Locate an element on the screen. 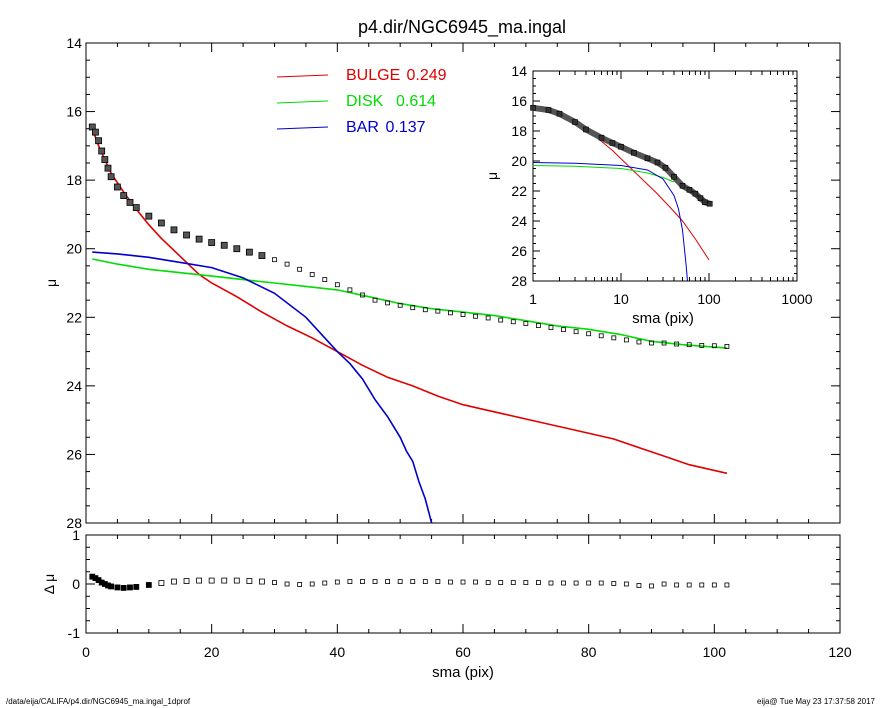 This screenshot has height=708, width=885. x-tick-label: 10 is located at coordinates (621, 299).